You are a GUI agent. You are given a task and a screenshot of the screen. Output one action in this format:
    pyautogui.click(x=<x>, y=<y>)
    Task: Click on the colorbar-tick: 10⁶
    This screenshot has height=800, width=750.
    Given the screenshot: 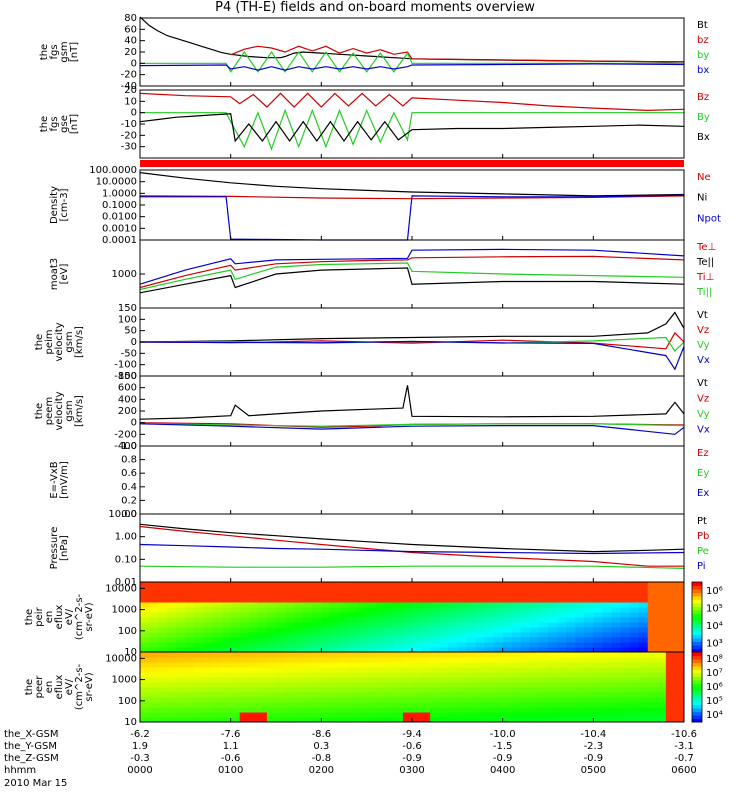 What is the action you would take?
    pyautogui.click(x=714, y=687)
    